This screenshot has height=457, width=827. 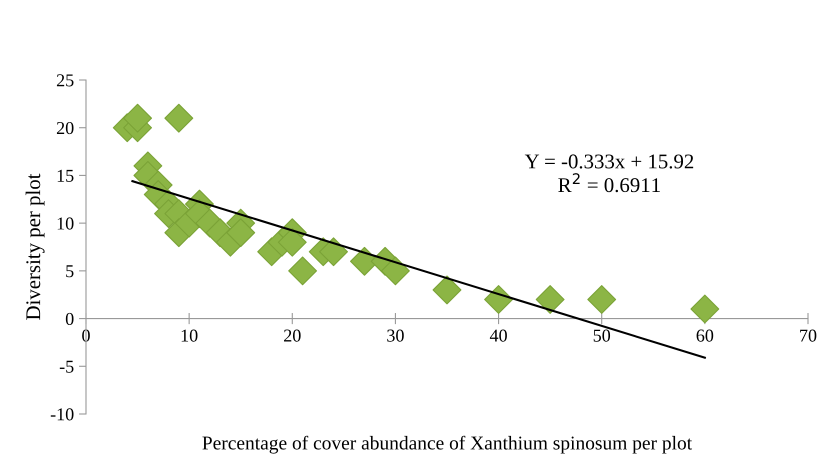 I want to click on x-tick-label: 10, so click(x=190, y=336).